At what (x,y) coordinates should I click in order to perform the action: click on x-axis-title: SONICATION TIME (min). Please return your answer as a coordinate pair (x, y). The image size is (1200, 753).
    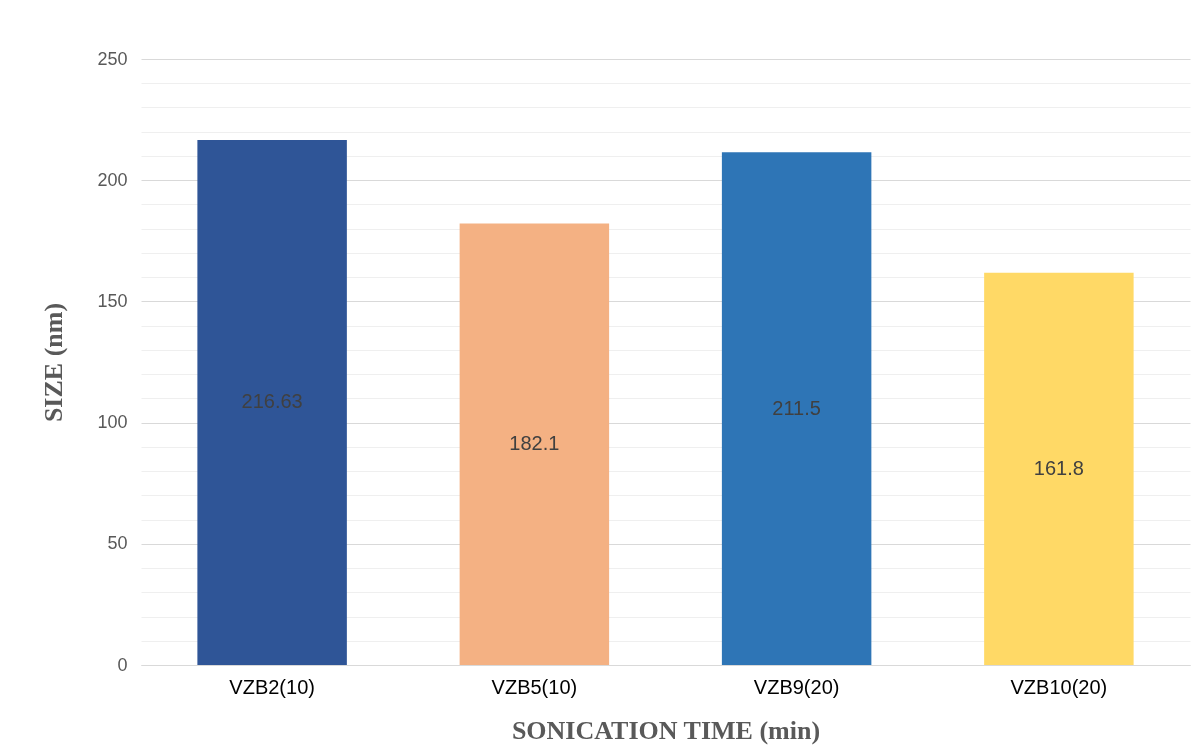
    Looking at the image, I should click on (666, 730).